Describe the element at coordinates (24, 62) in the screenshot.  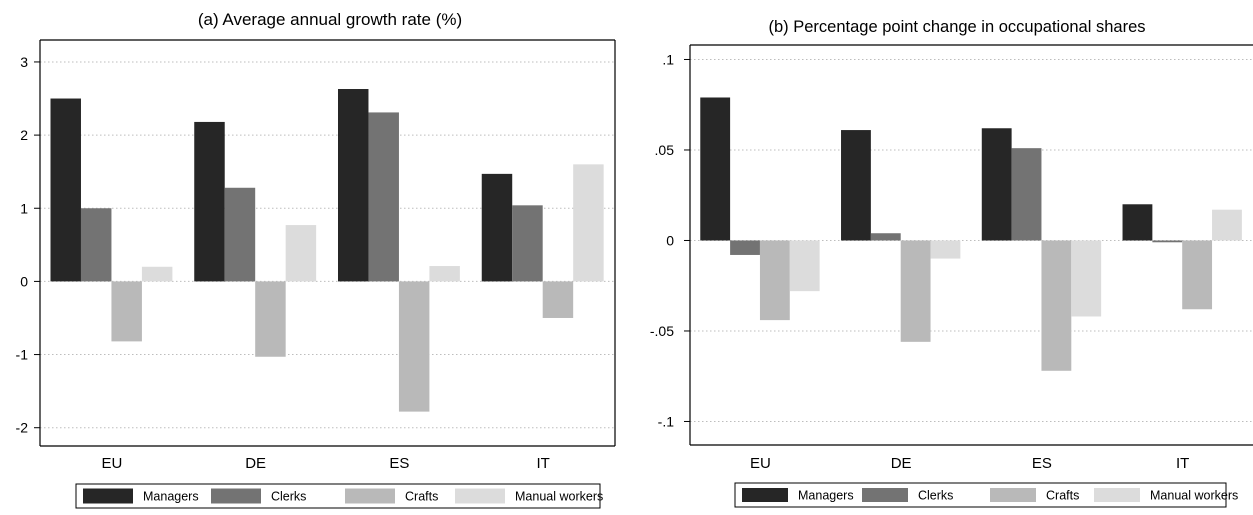
I see `y-tick-label: 3` at that location.